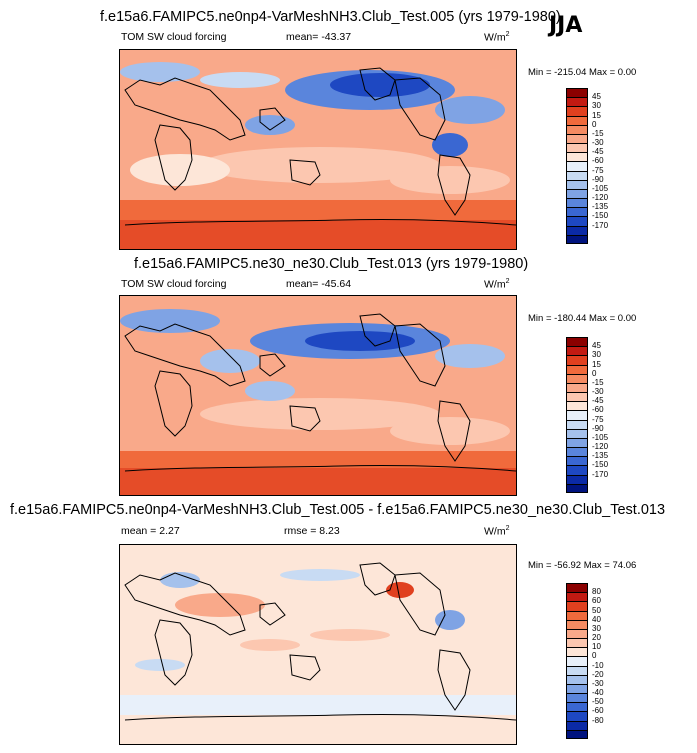  What do you see at coordinates (598, 702) in the screenshot?
I see `colorbar-label: -50` at bounding box center [598, 702].